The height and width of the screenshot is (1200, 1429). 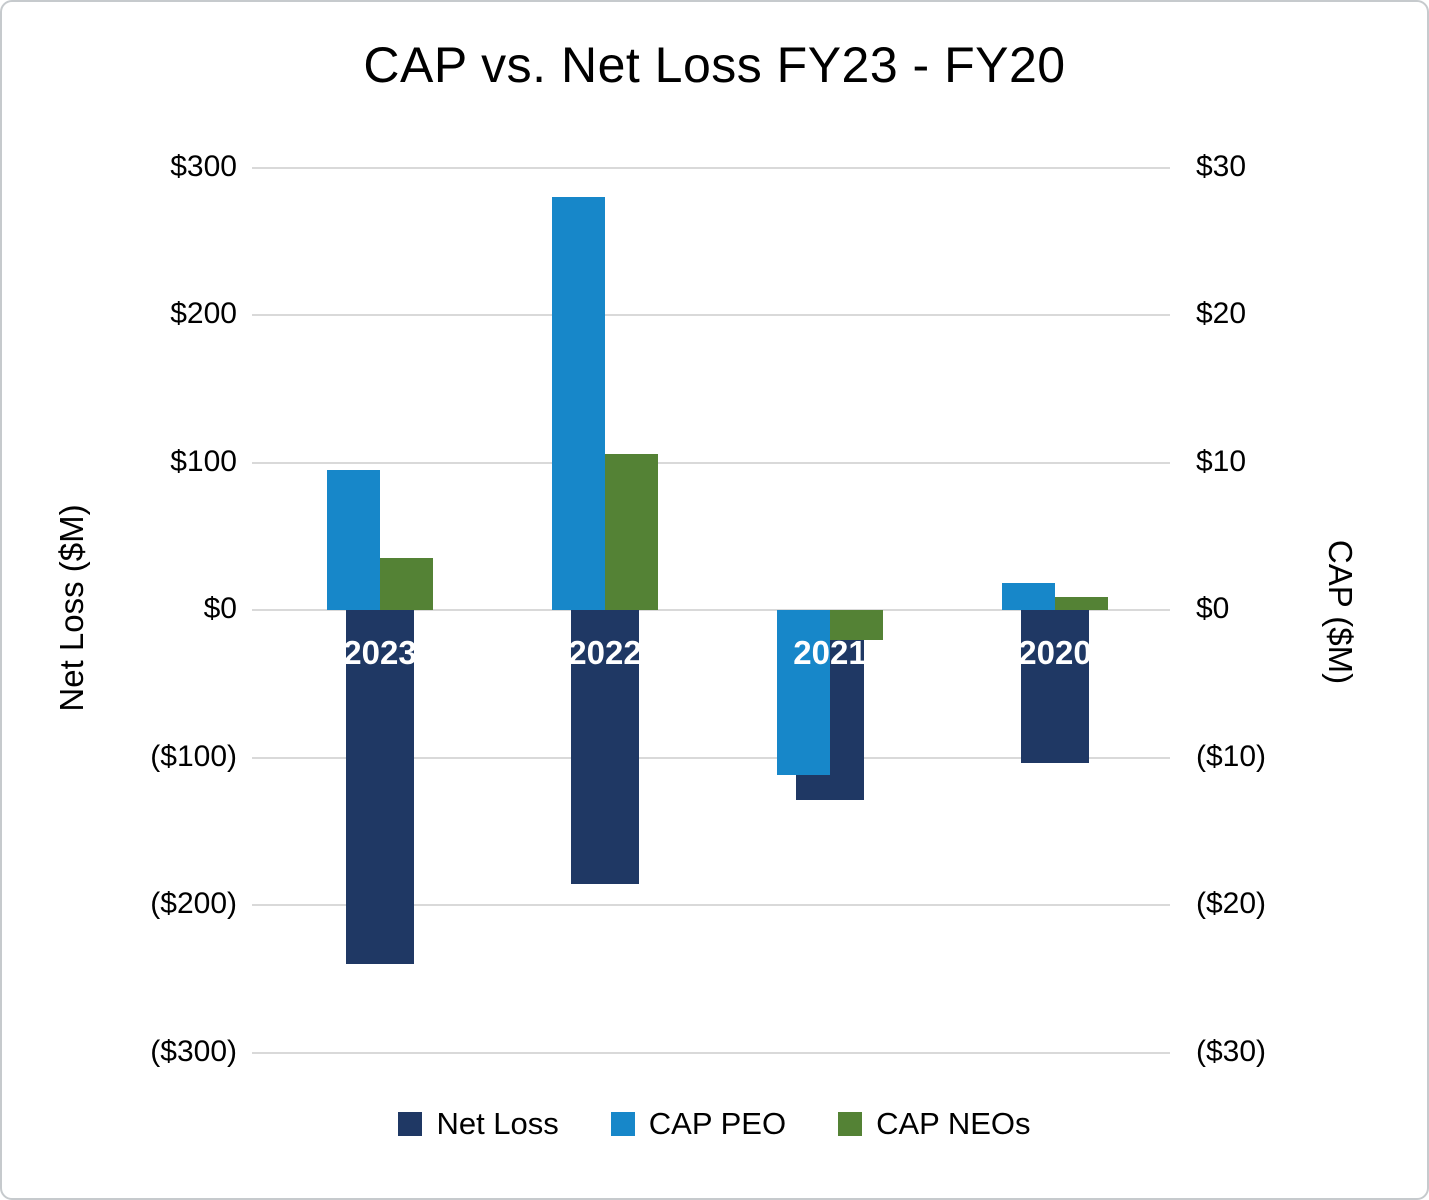 I want to click on left-axis-tick-label: ($300), so click(x=193, y=1051).